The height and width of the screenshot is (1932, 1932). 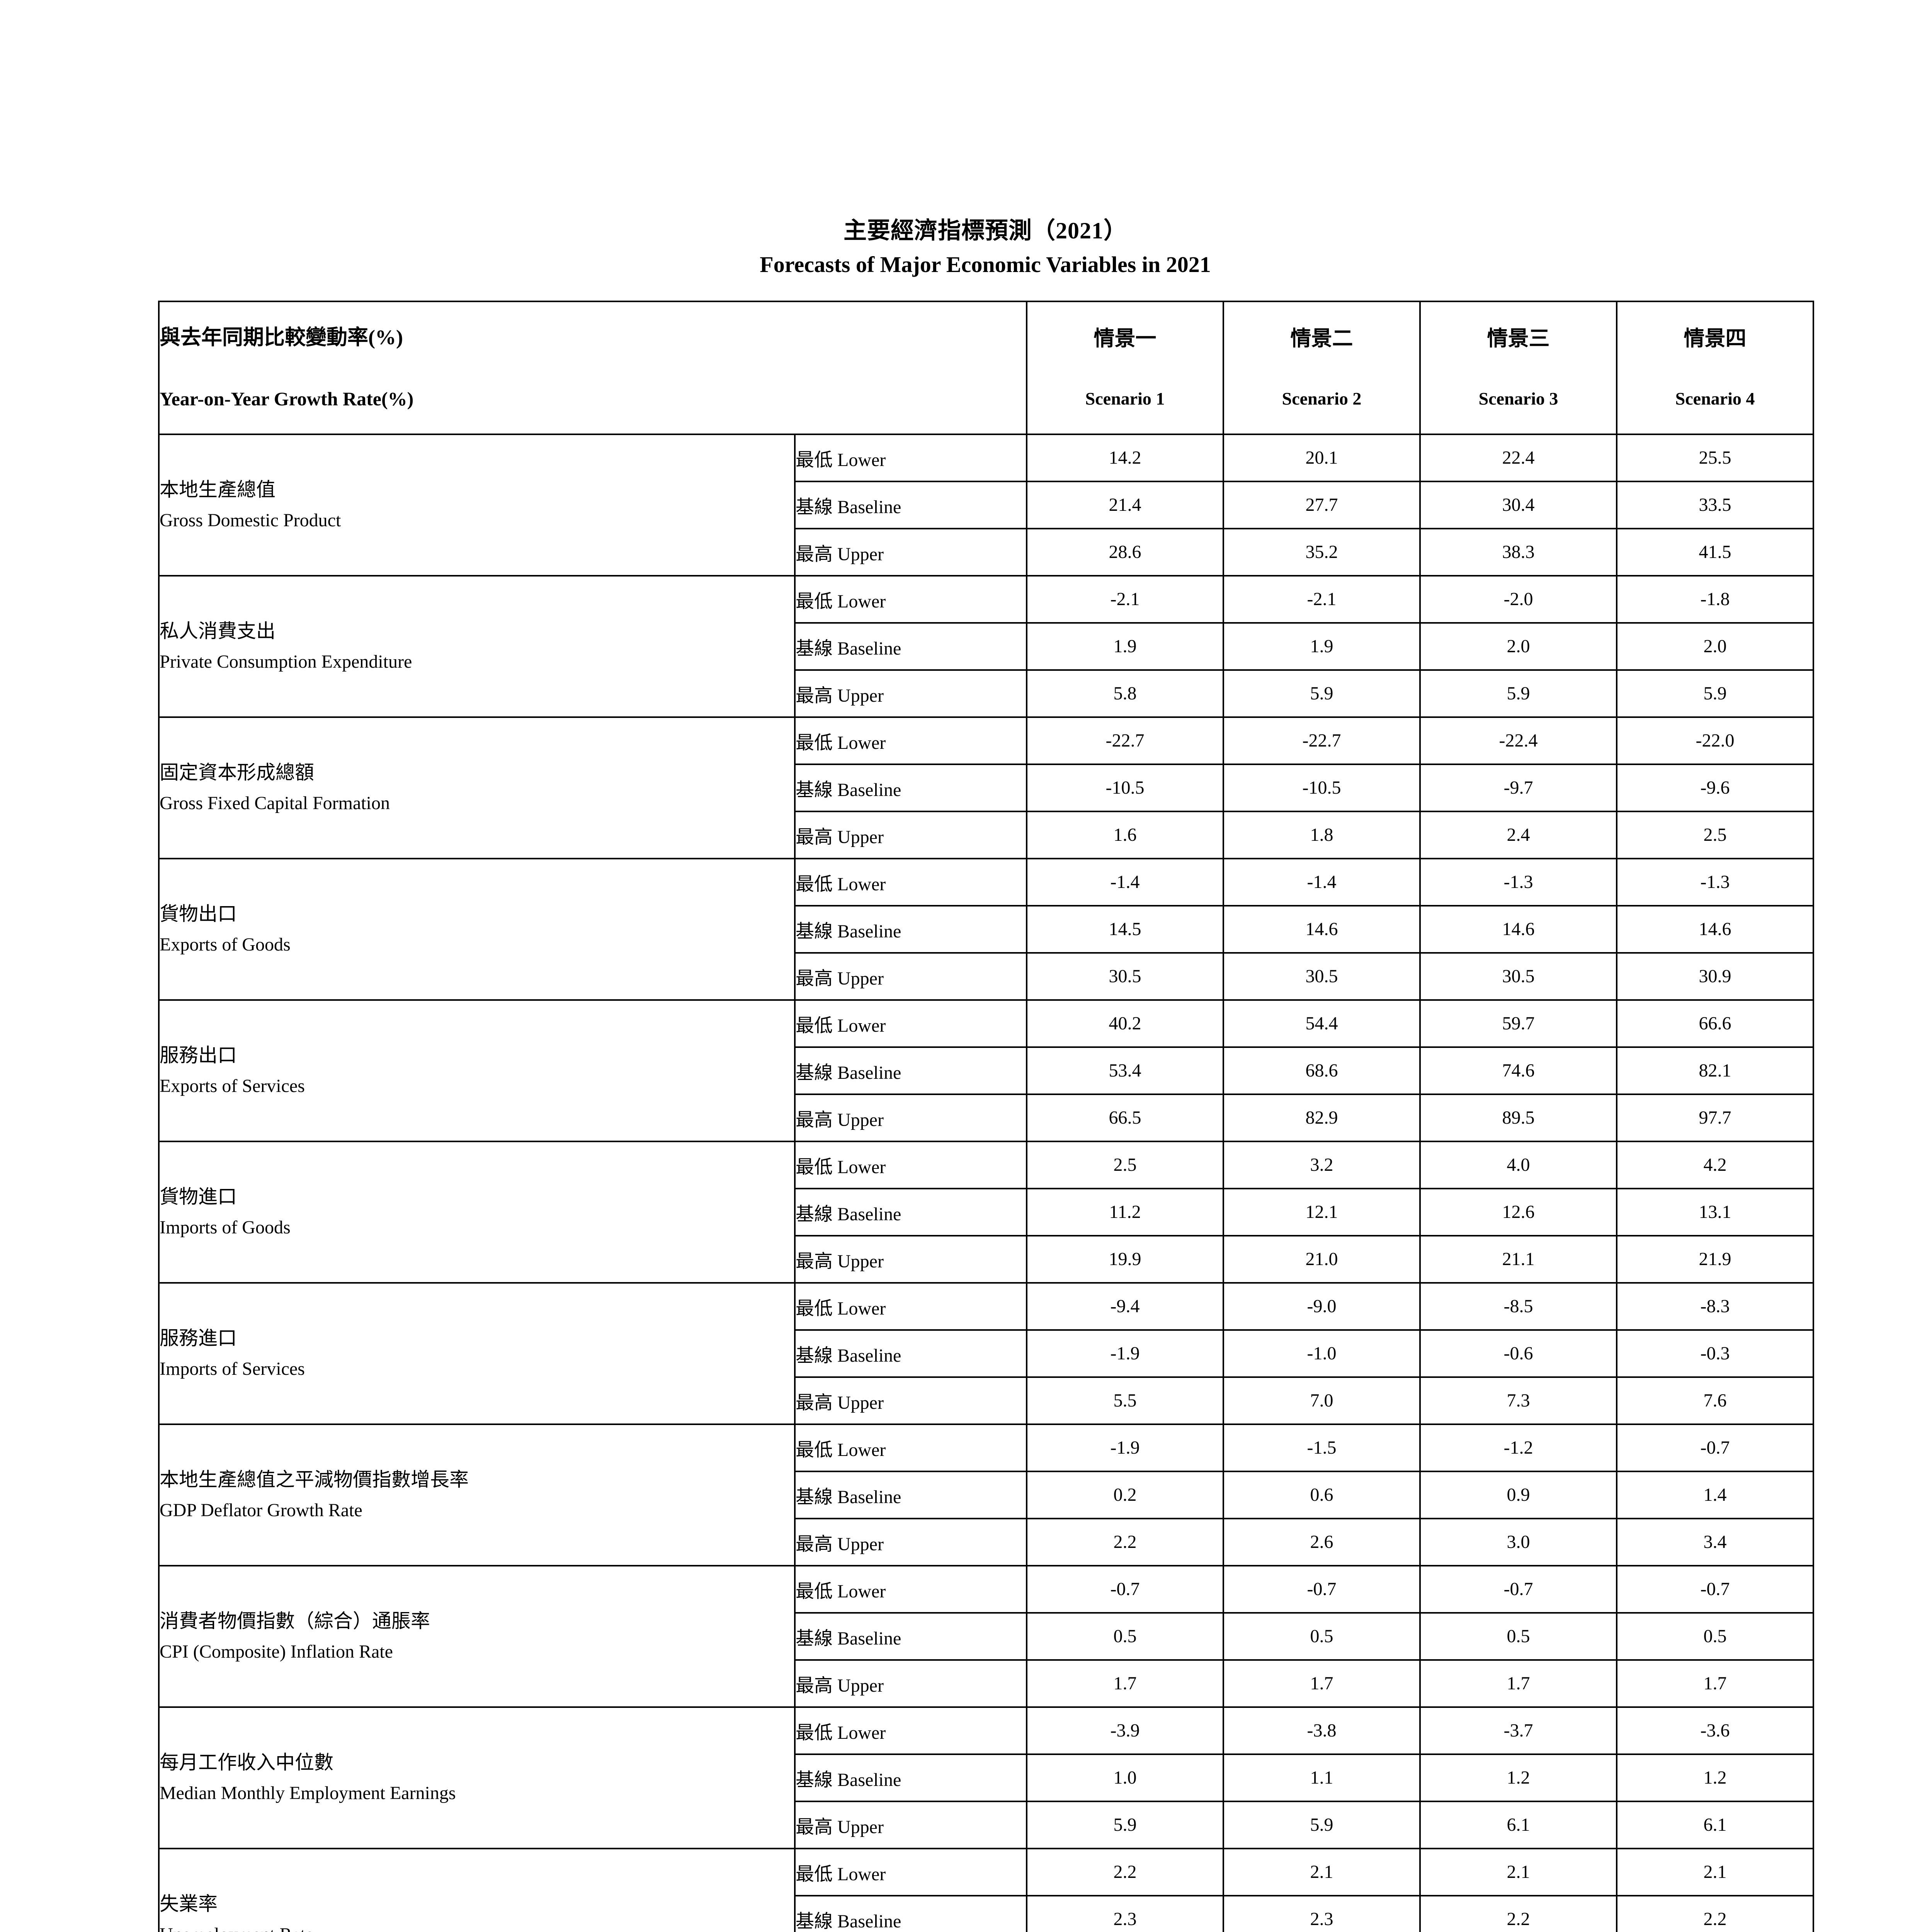 I want to click on value-cell: 2.4, so click(x=1518, y=835).